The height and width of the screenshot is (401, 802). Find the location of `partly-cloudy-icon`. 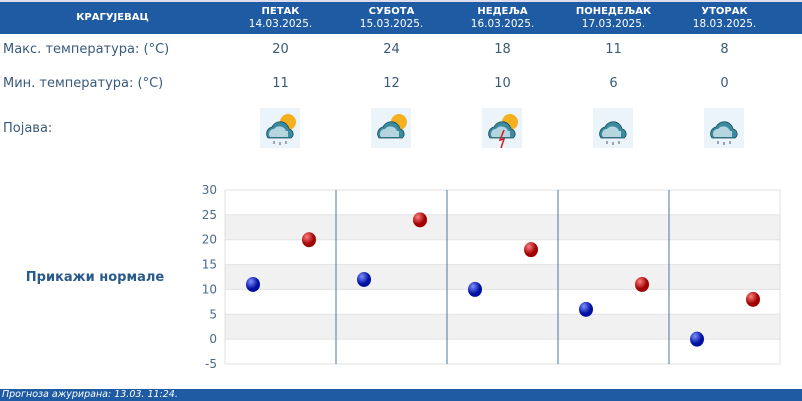

partly-cloudy-icon is located at coordinates (391, 128).